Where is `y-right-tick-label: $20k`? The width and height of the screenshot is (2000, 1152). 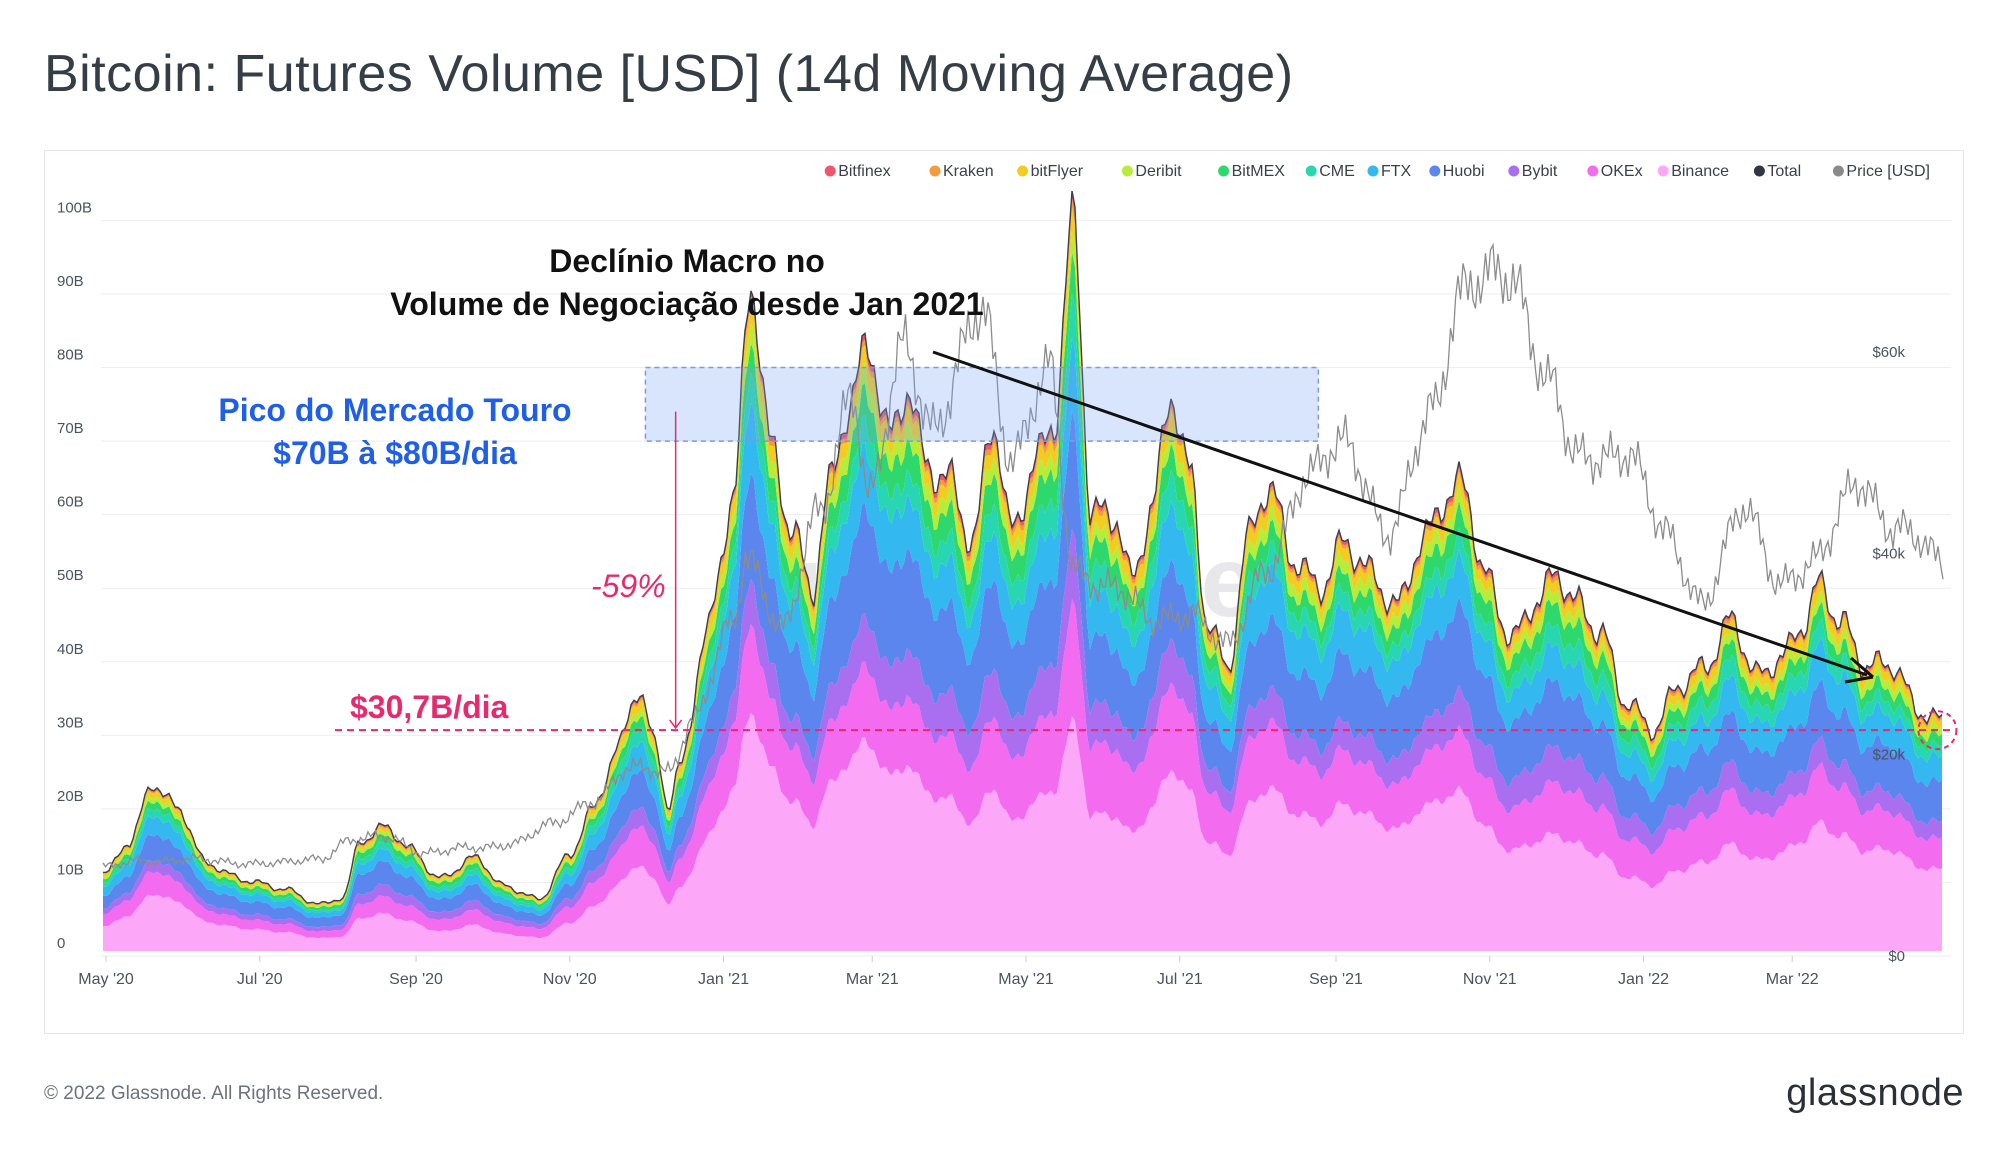
y-right-tick-label: $20k is located at coordinates (1888, 755).